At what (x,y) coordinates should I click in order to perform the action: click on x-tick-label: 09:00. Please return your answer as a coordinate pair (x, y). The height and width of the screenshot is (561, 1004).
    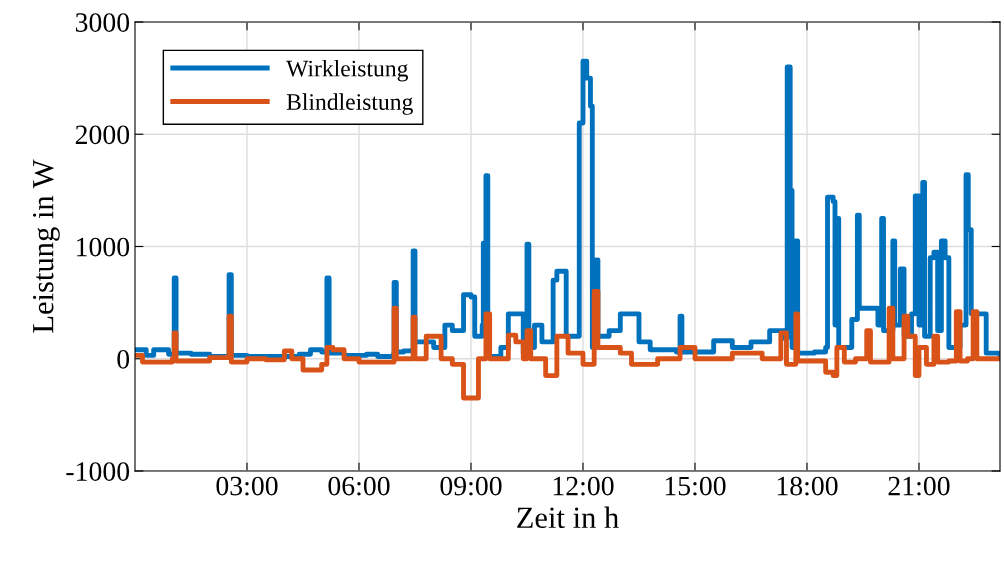
    Looking at the image, I should click on (471, 486).